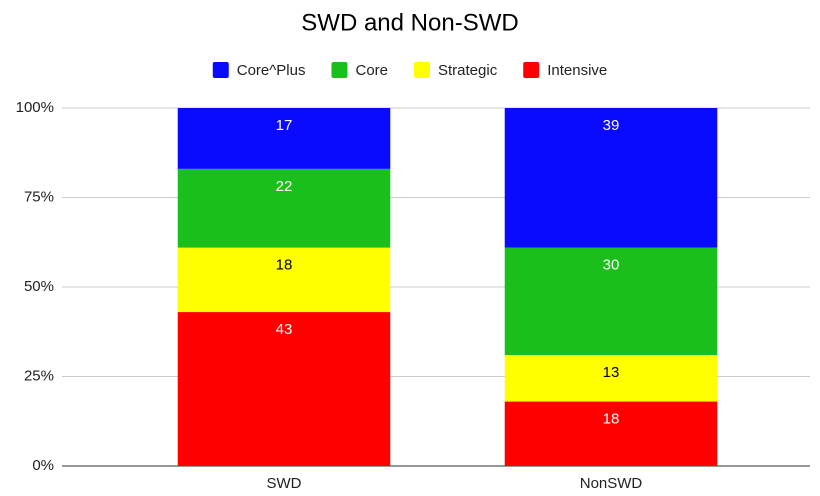 This screenshot has height=496, width=820. I want to click on y-tick-label: 50%, so click(39, 286).